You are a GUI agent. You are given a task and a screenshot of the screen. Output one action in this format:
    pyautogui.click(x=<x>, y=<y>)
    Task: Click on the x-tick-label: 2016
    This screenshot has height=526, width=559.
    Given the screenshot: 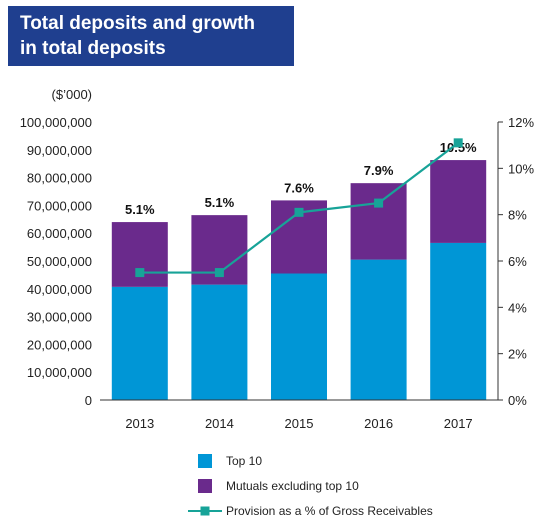 What is the action you would take?
    pyautogui.click(x=378, y=423)
    